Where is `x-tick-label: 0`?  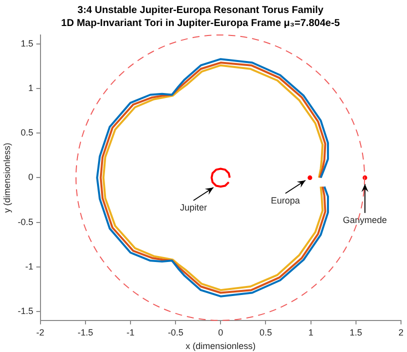 x-tick-label: 0 is located at coordinates (221, 332).